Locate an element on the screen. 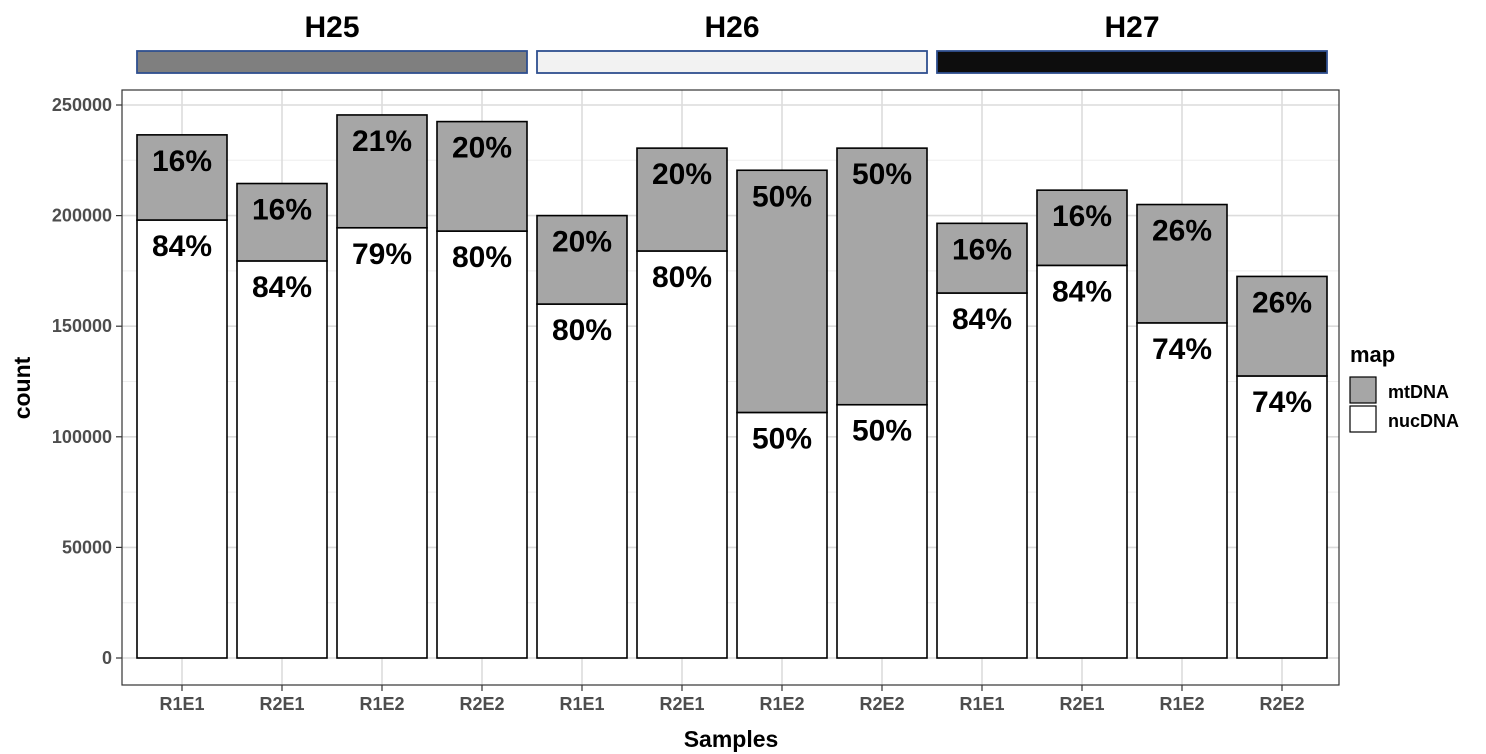  x-axis-title: Samples is located at coordinates (731, 739).